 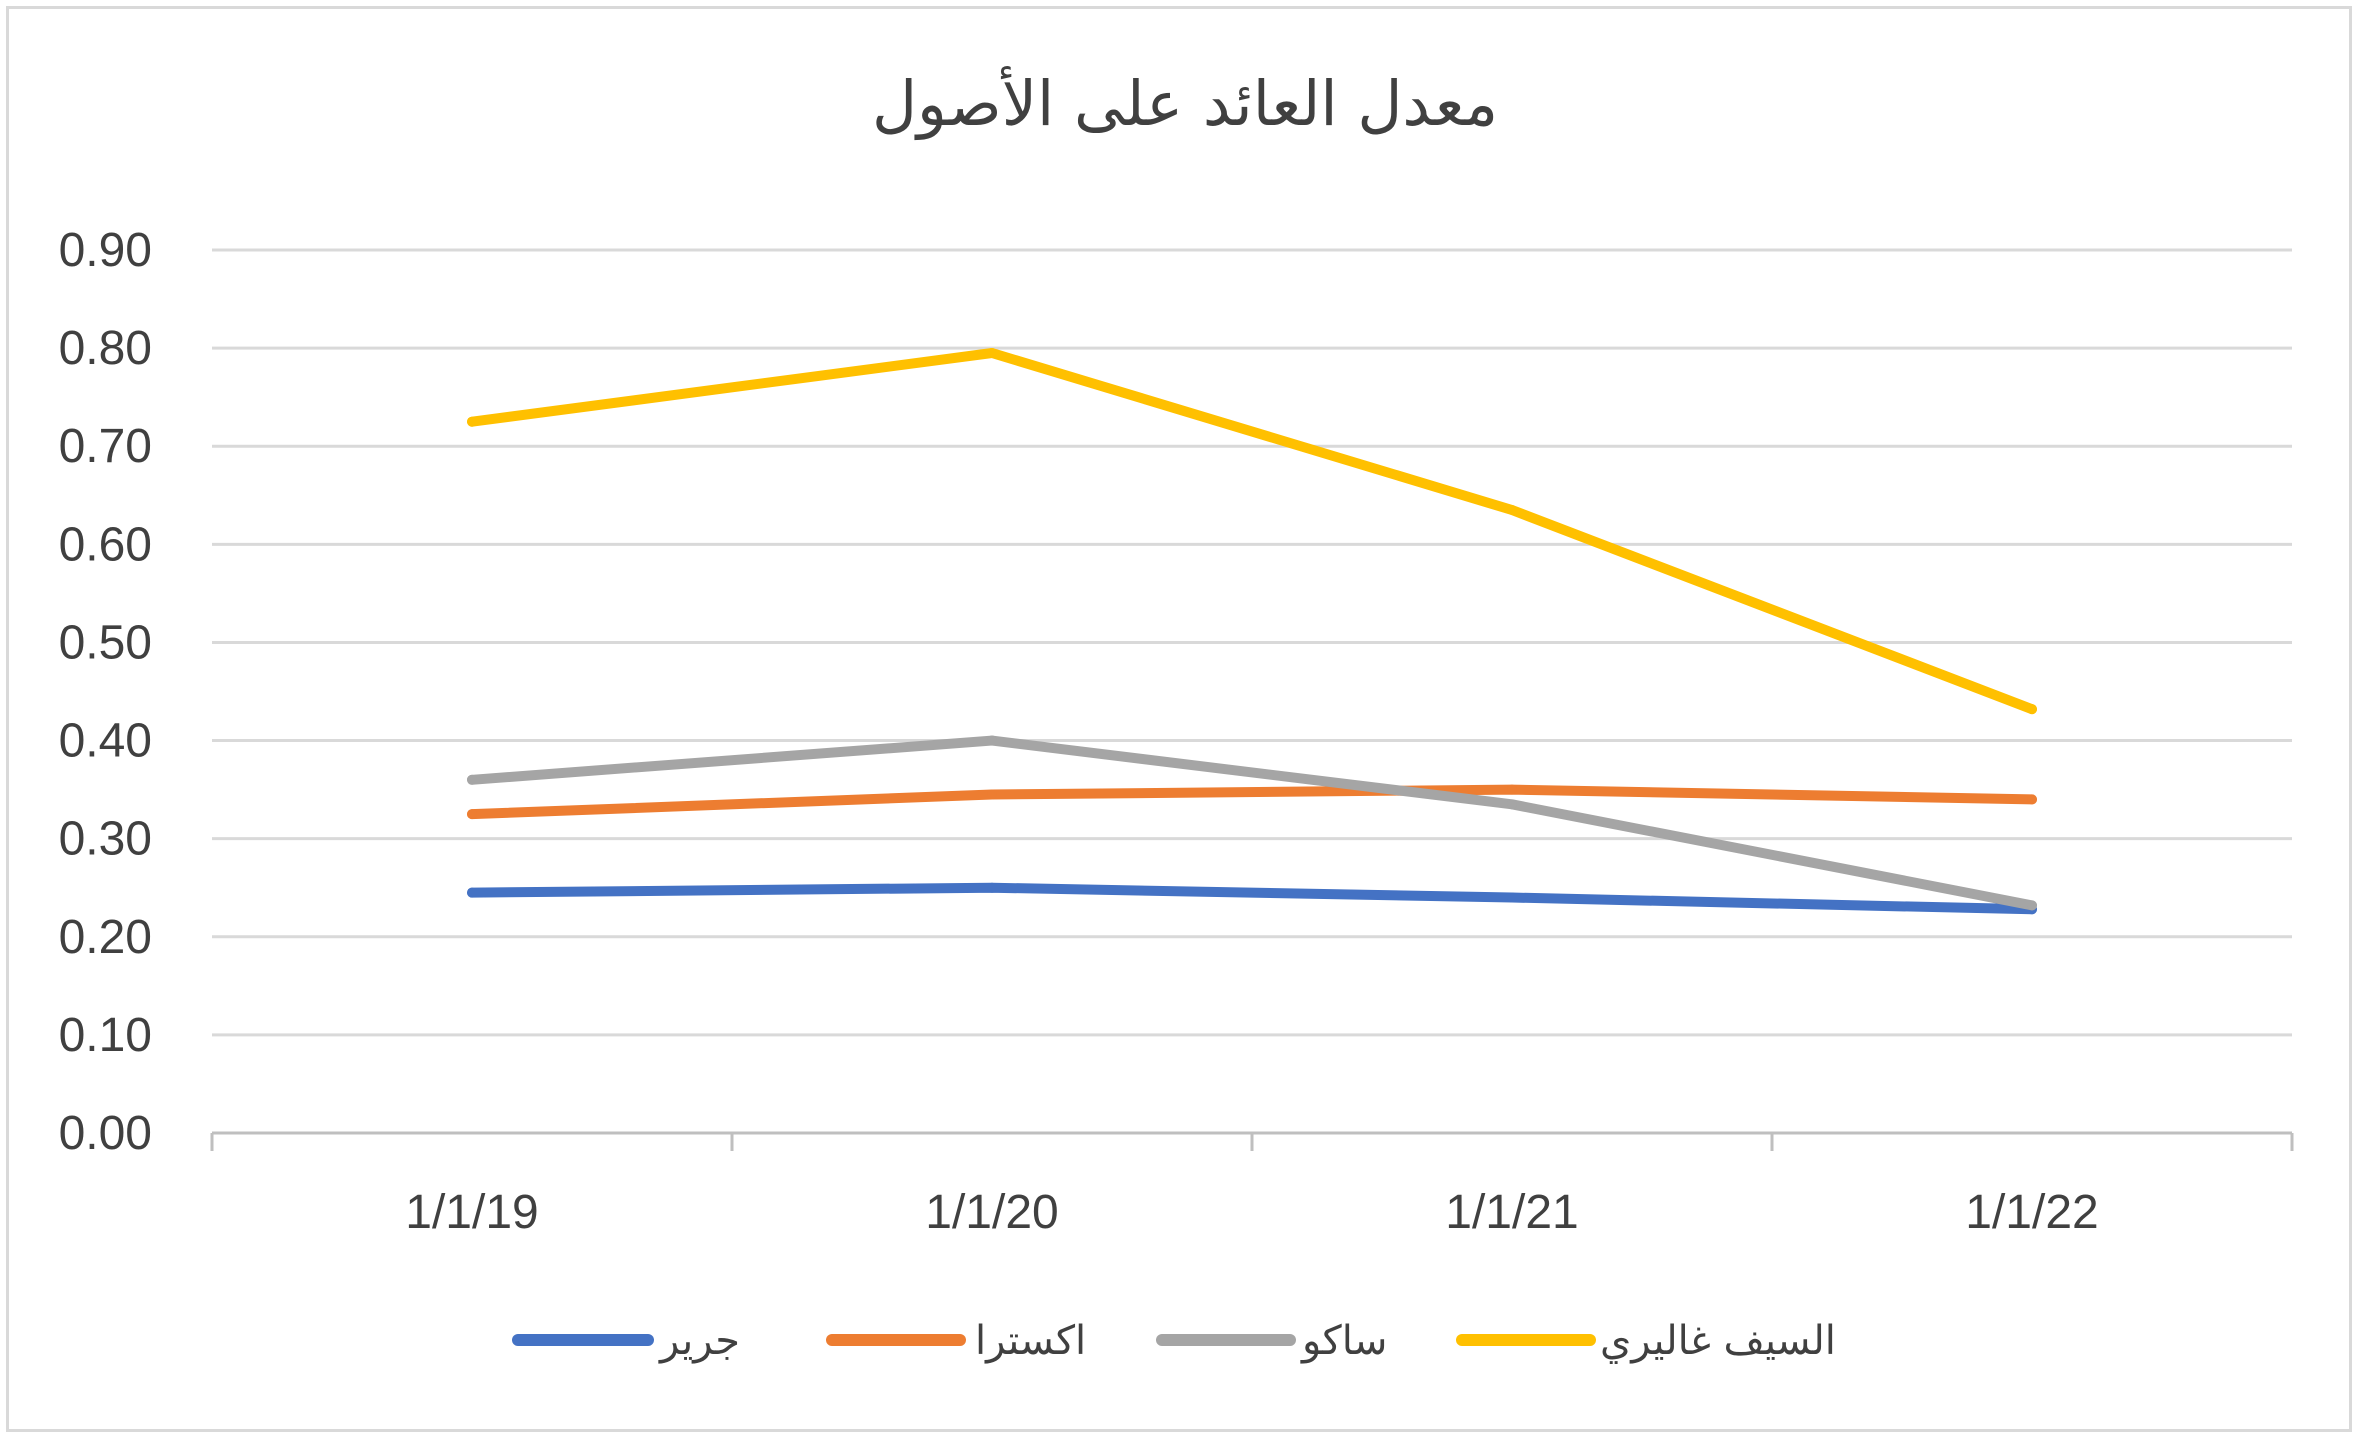 I want to click on x-tick-label: 1/1/19, so click(x=471, y=1212).